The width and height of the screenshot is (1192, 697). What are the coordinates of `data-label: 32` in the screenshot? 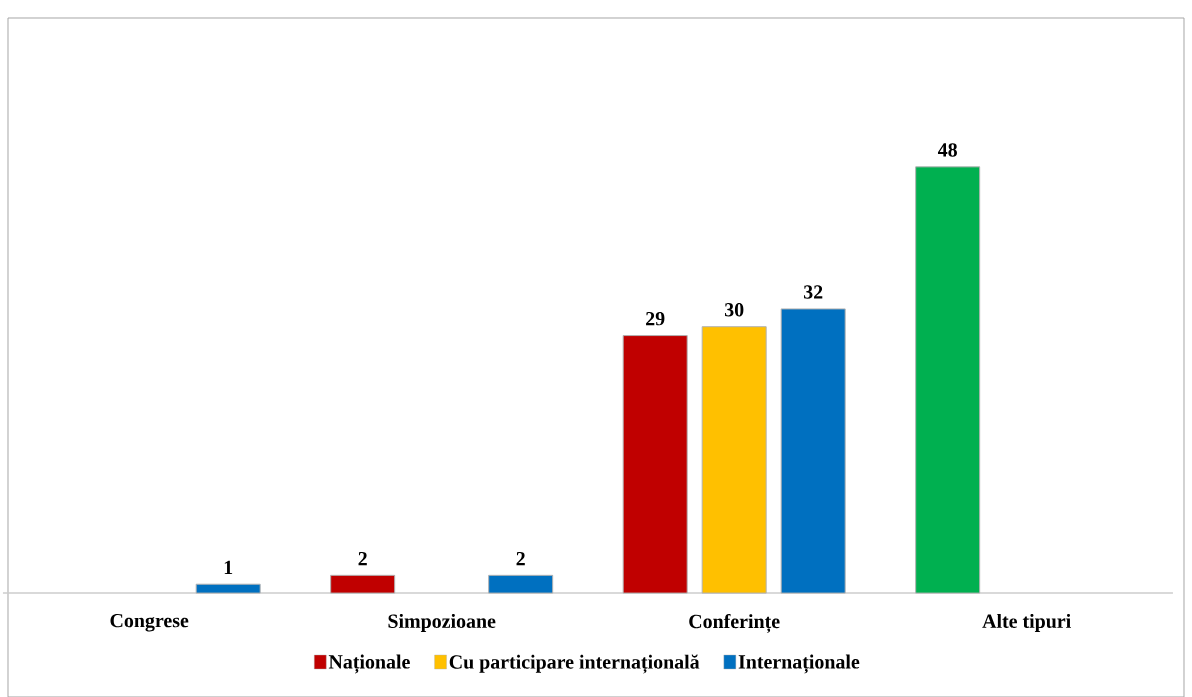 It's located at (813, 292).